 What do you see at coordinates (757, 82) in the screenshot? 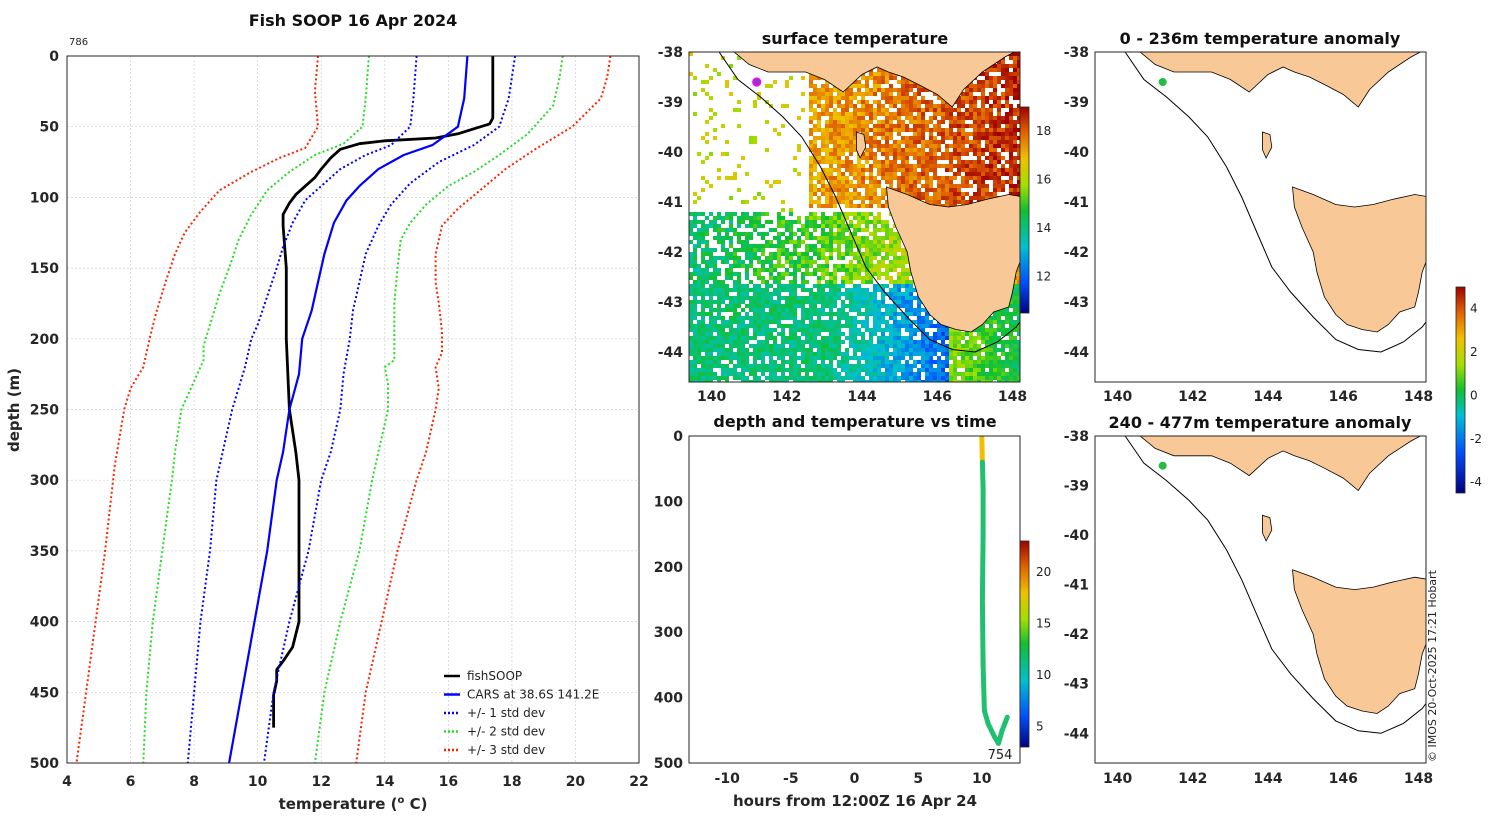
I see `sst-location-marker` at bounding box center [757, 82].